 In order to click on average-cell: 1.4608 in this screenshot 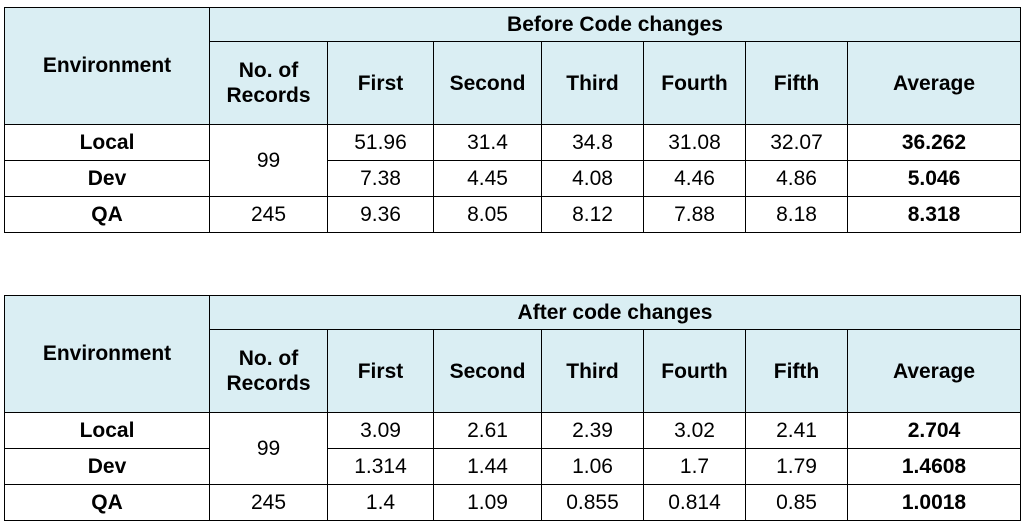, I will do `click(934, 466)`.